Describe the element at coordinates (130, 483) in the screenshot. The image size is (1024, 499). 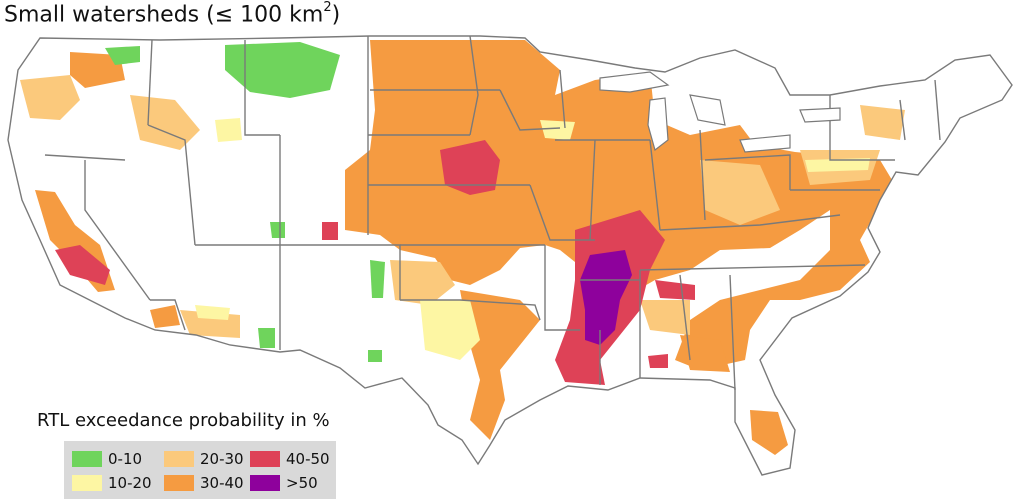
I see `legend-label: 10-20` at that location.